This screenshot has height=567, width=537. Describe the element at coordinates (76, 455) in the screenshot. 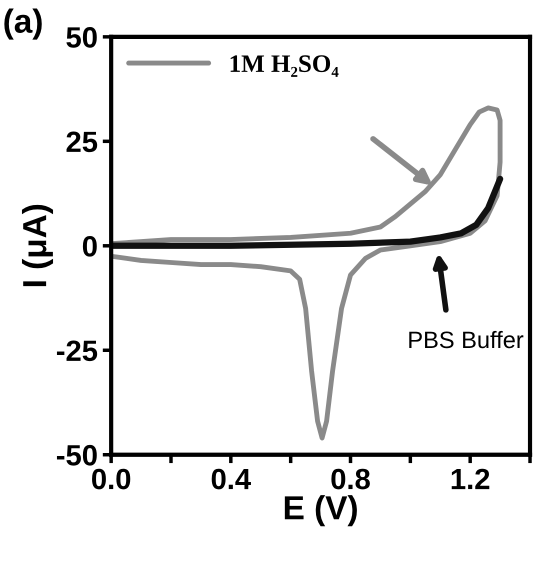

I see `y-tick-label: -50` at that location.